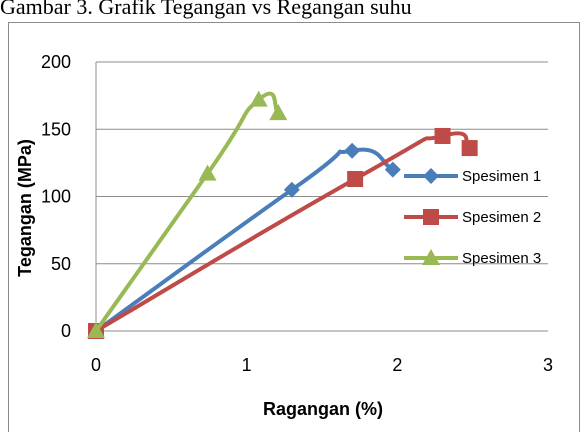  What do you see at coordinates (66, 331) in the screenshot?
I see `y-tick-label: 0` at bounding box center [66, 331].